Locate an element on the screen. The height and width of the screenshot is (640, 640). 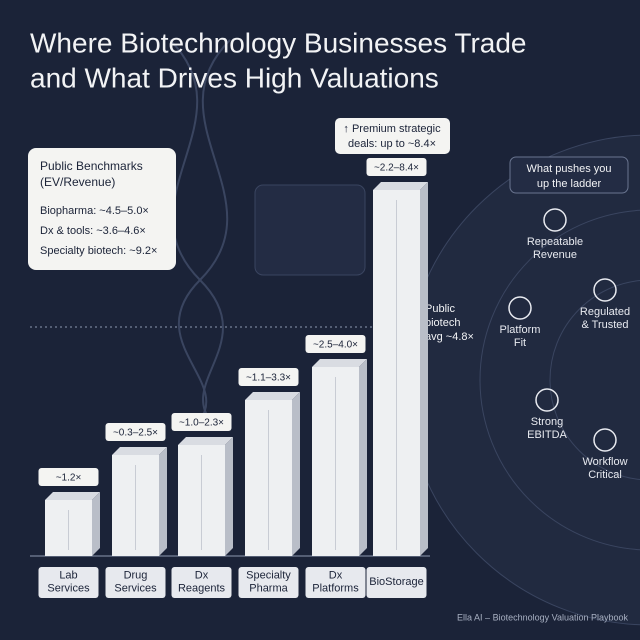
plate-decoration is located at coordinates (310, 230).